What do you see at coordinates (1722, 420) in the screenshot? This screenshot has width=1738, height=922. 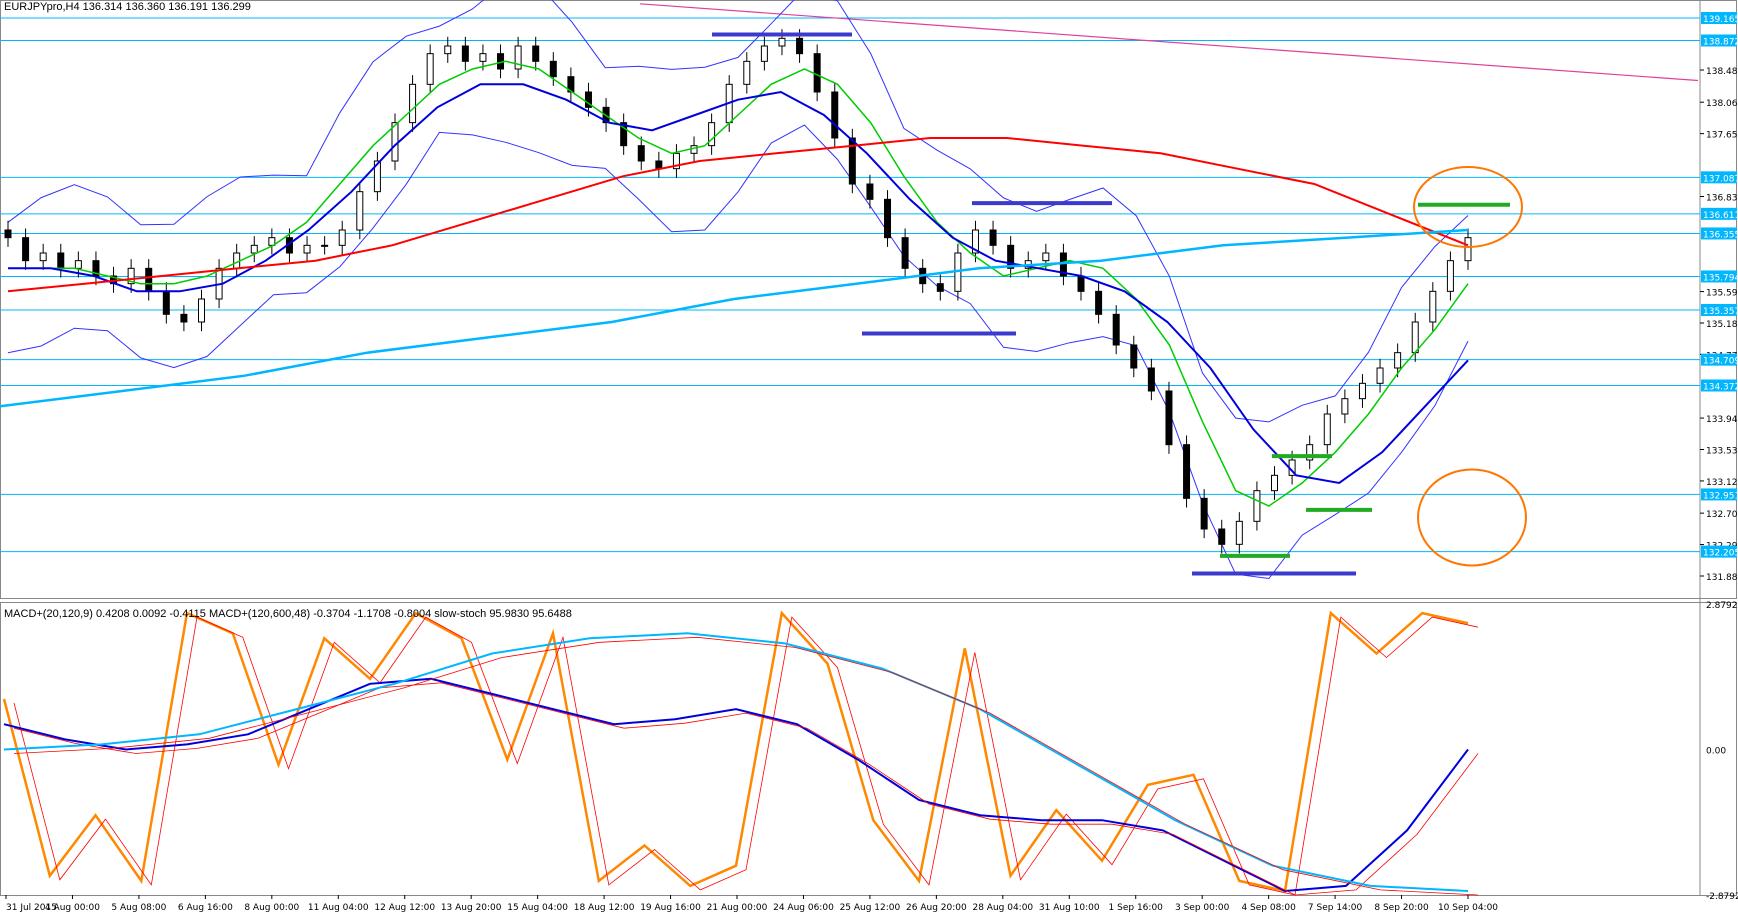 I see `y-tick-label: 133.947` at bounding box center [1722, 420].